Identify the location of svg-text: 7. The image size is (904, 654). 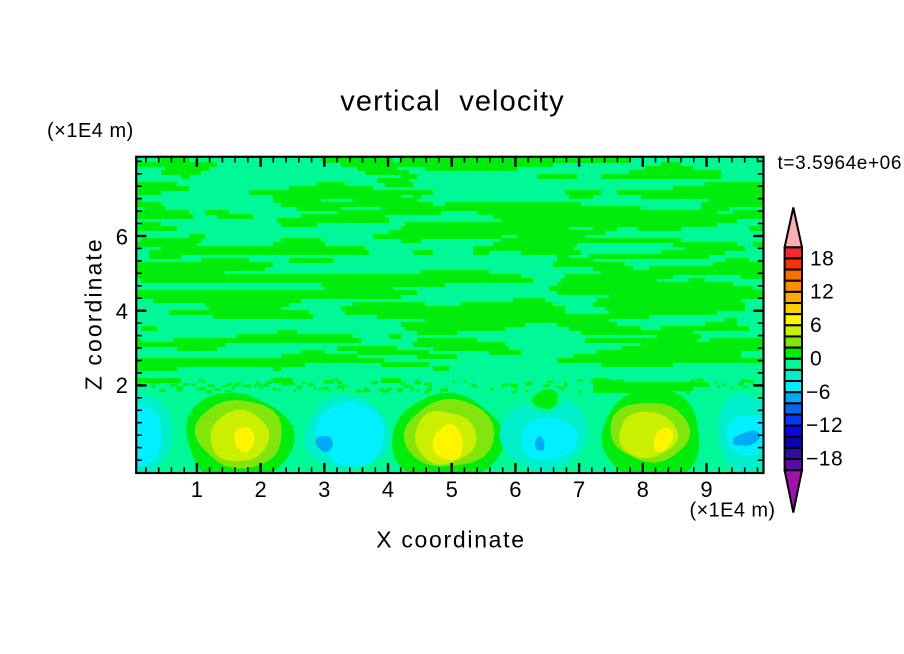
(579, 489).